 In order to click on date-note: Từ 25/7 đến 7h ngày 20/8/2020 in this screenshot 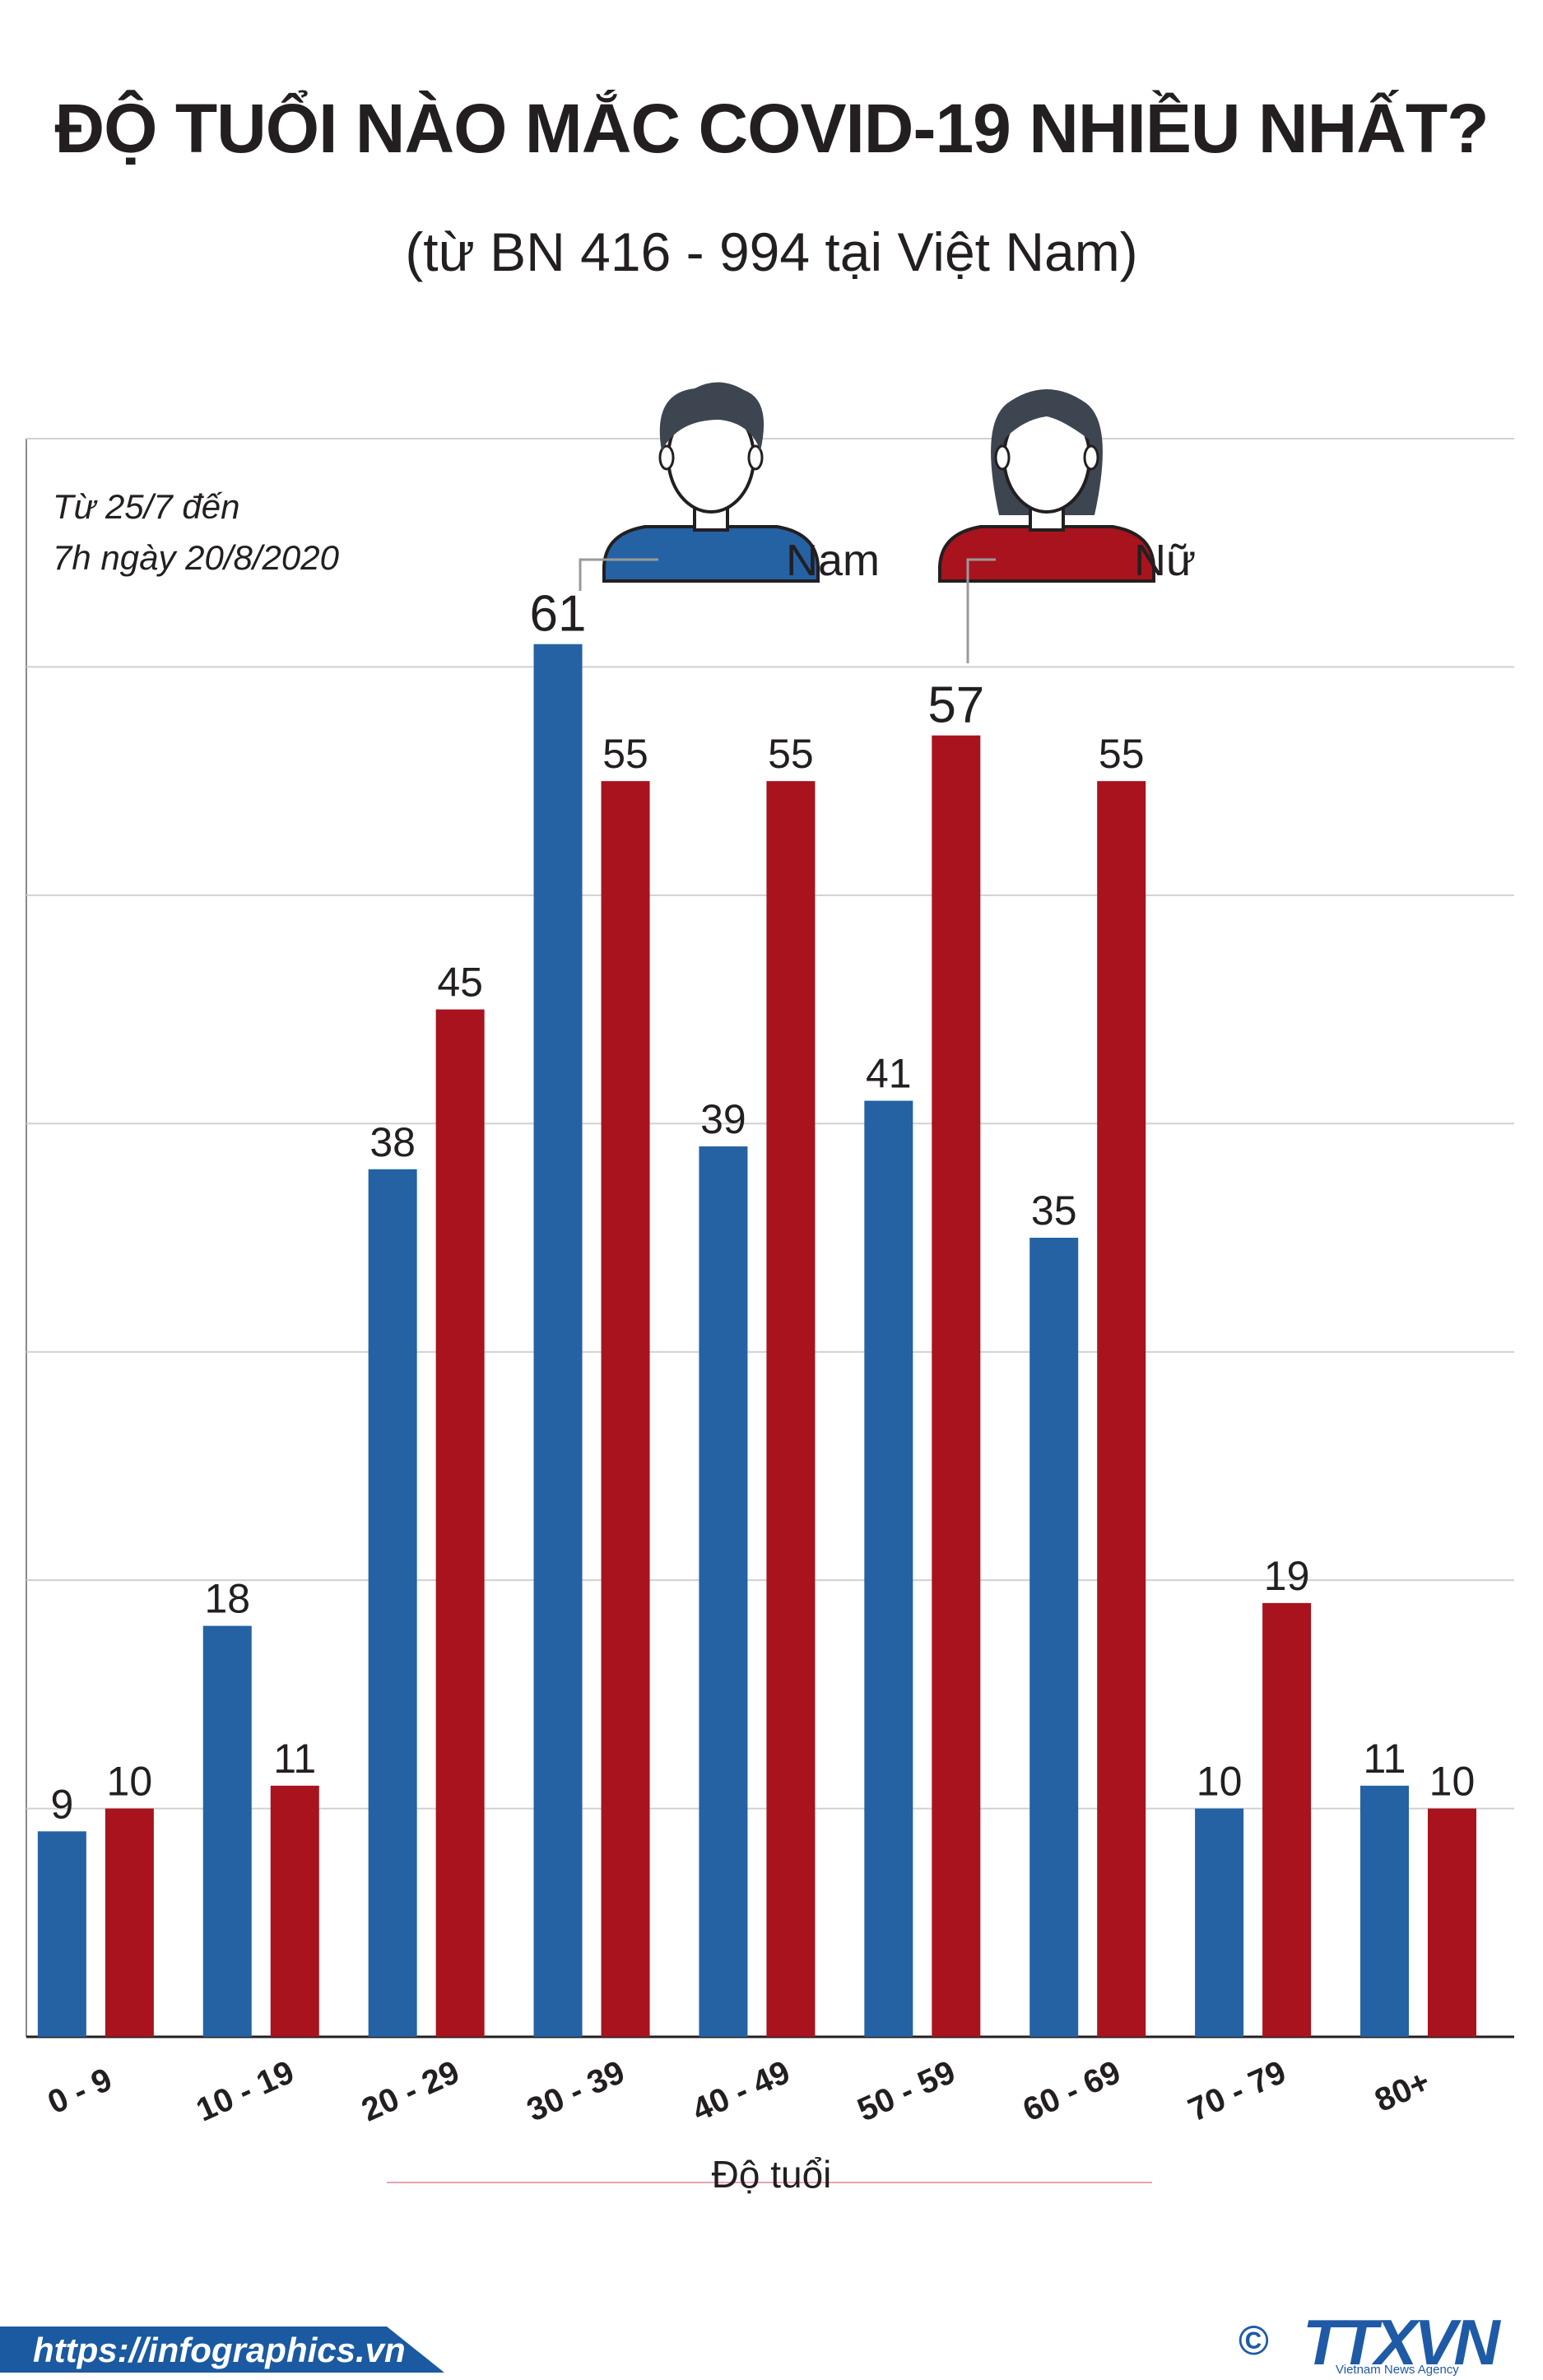, I will do `click(196, 532)`.